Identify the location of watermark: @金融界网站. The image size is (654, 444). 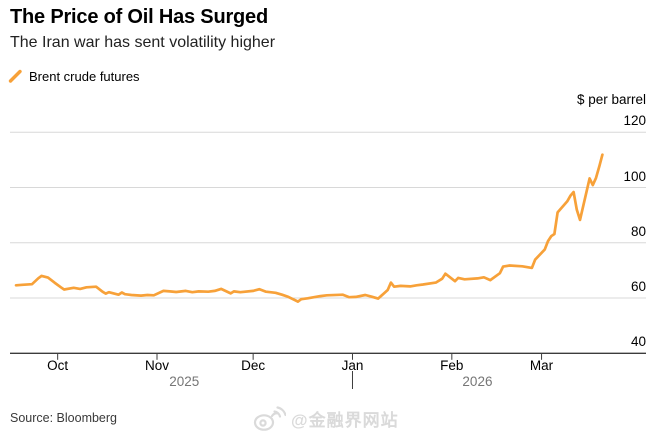
(325, 418).